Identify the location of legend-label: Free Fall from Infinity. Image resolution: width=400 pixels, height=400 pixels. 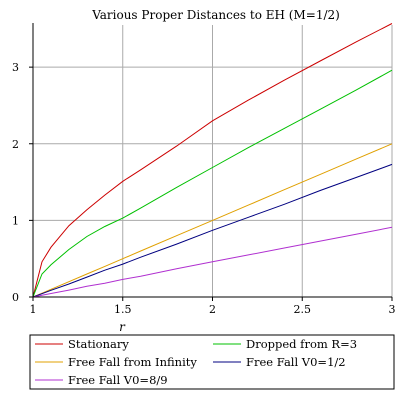
(132, 362).